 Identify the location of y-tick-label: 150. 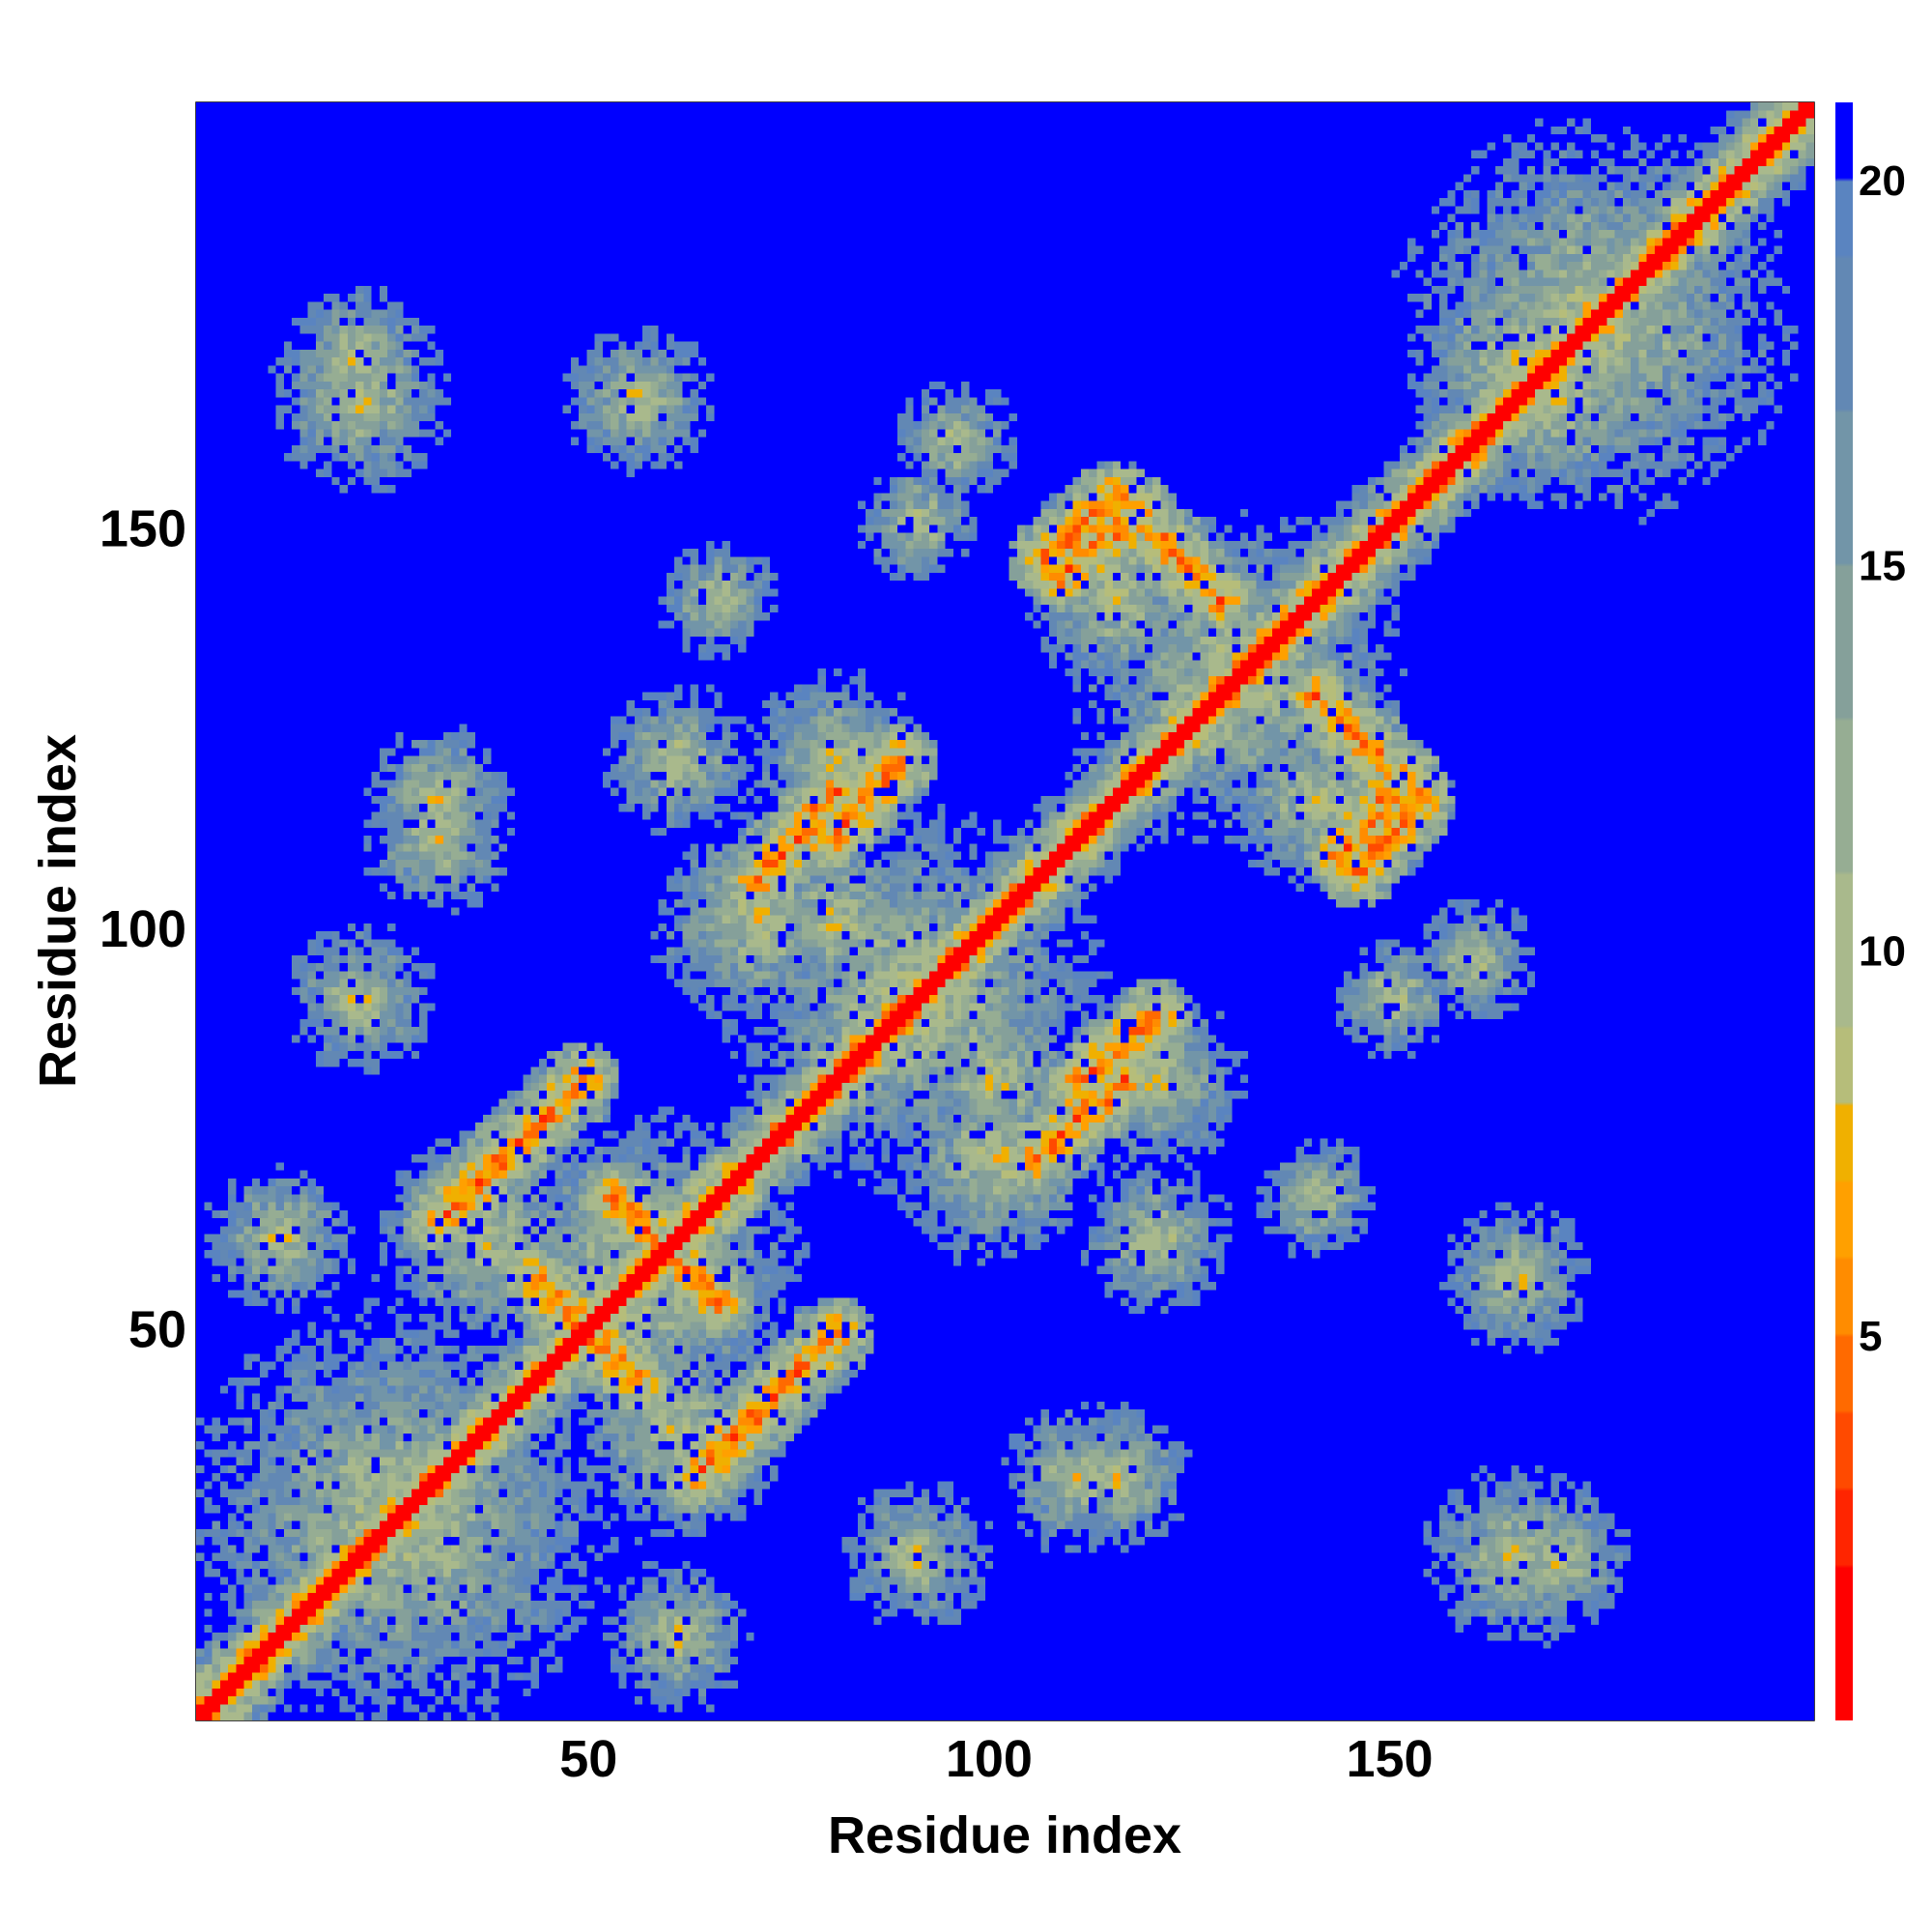
(142, 528).